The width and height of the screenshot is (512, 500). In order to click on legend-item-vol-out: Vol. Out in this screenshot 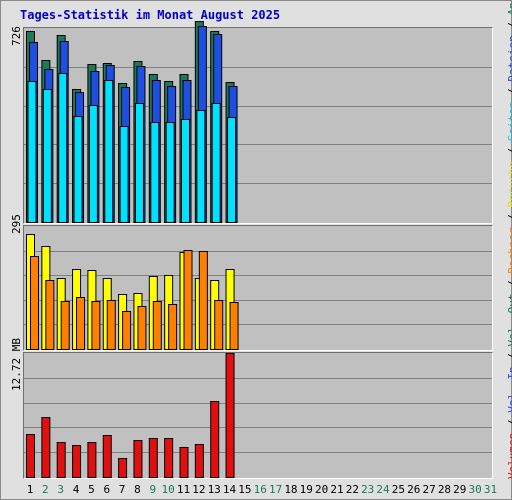, I will do `click(509, 320)`.